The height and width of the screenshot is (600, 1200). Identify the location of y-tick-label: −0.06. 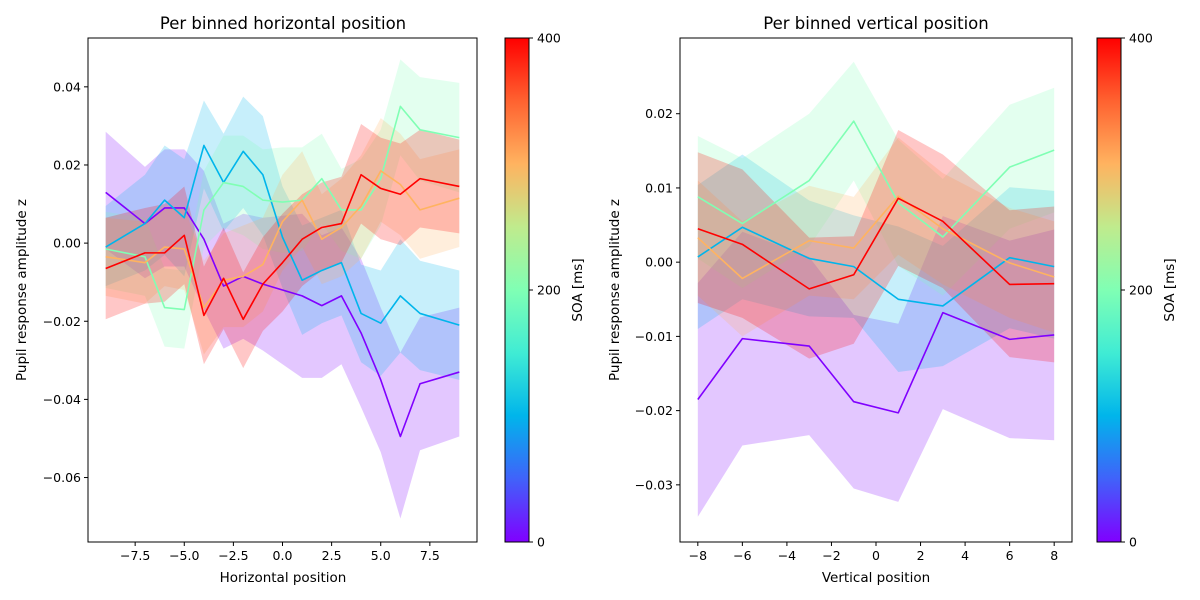
(62, 477).